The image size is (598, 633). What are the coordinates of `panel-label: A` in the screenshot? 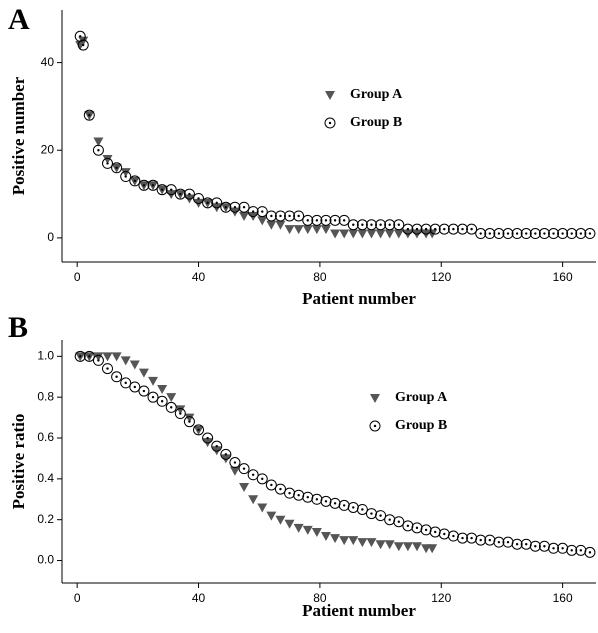 It's located at (19, 19).